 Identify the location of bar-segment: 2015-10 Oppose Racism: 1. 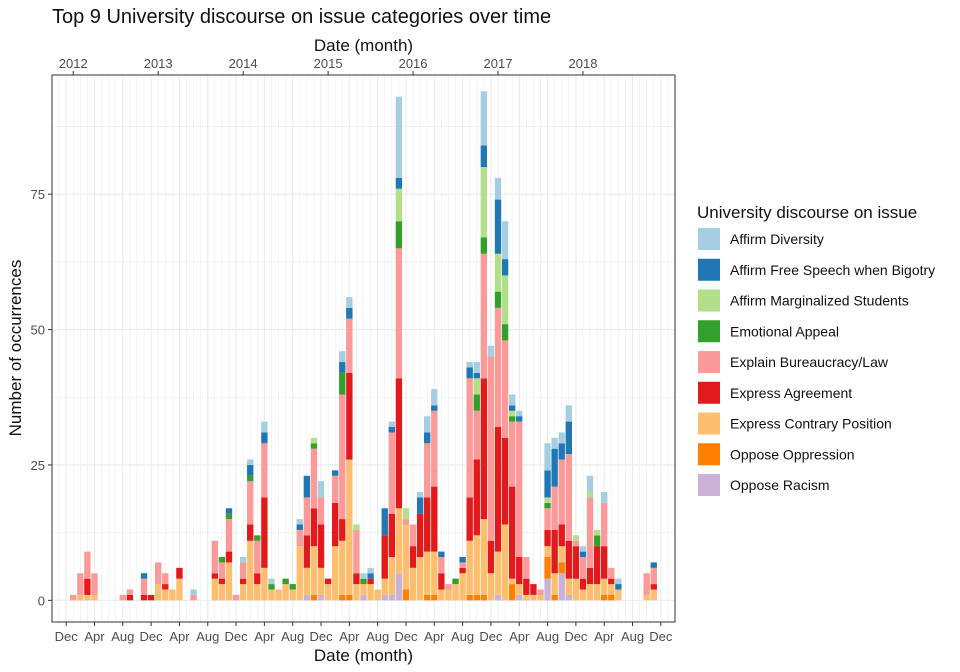
(392, 597).